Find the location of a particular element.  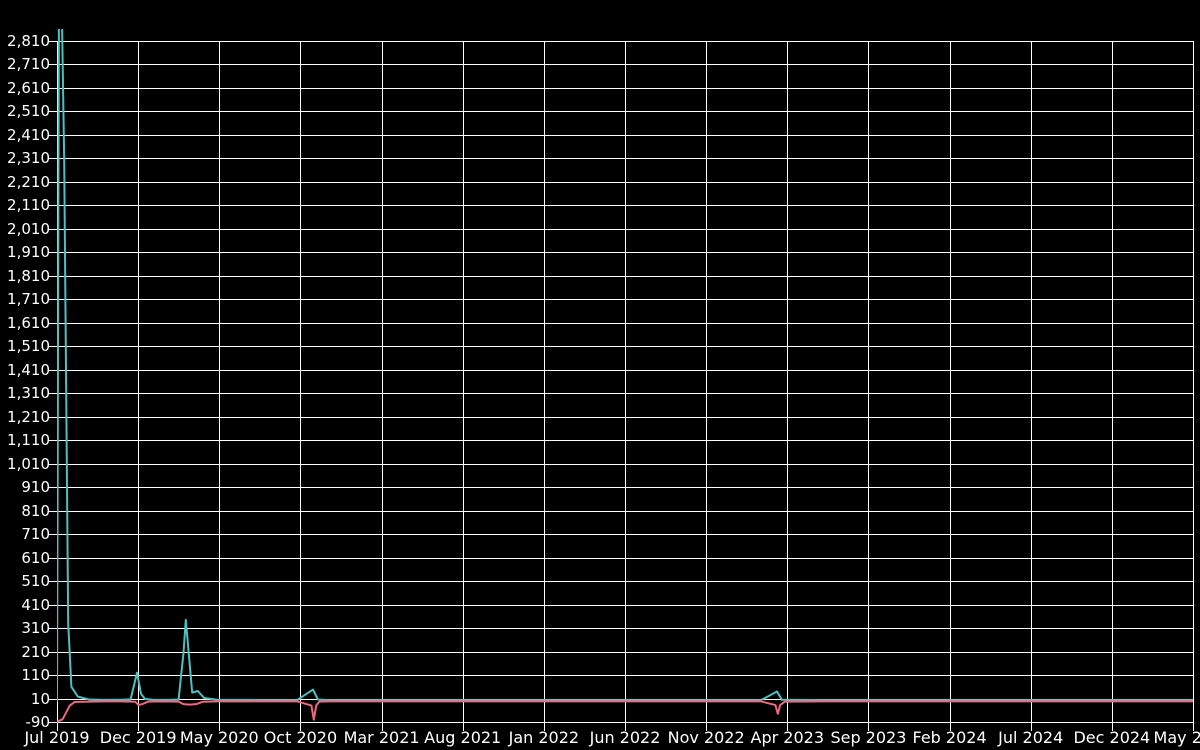

y-axis-tick-label: 1,310 is located at coordinates (28, 393).